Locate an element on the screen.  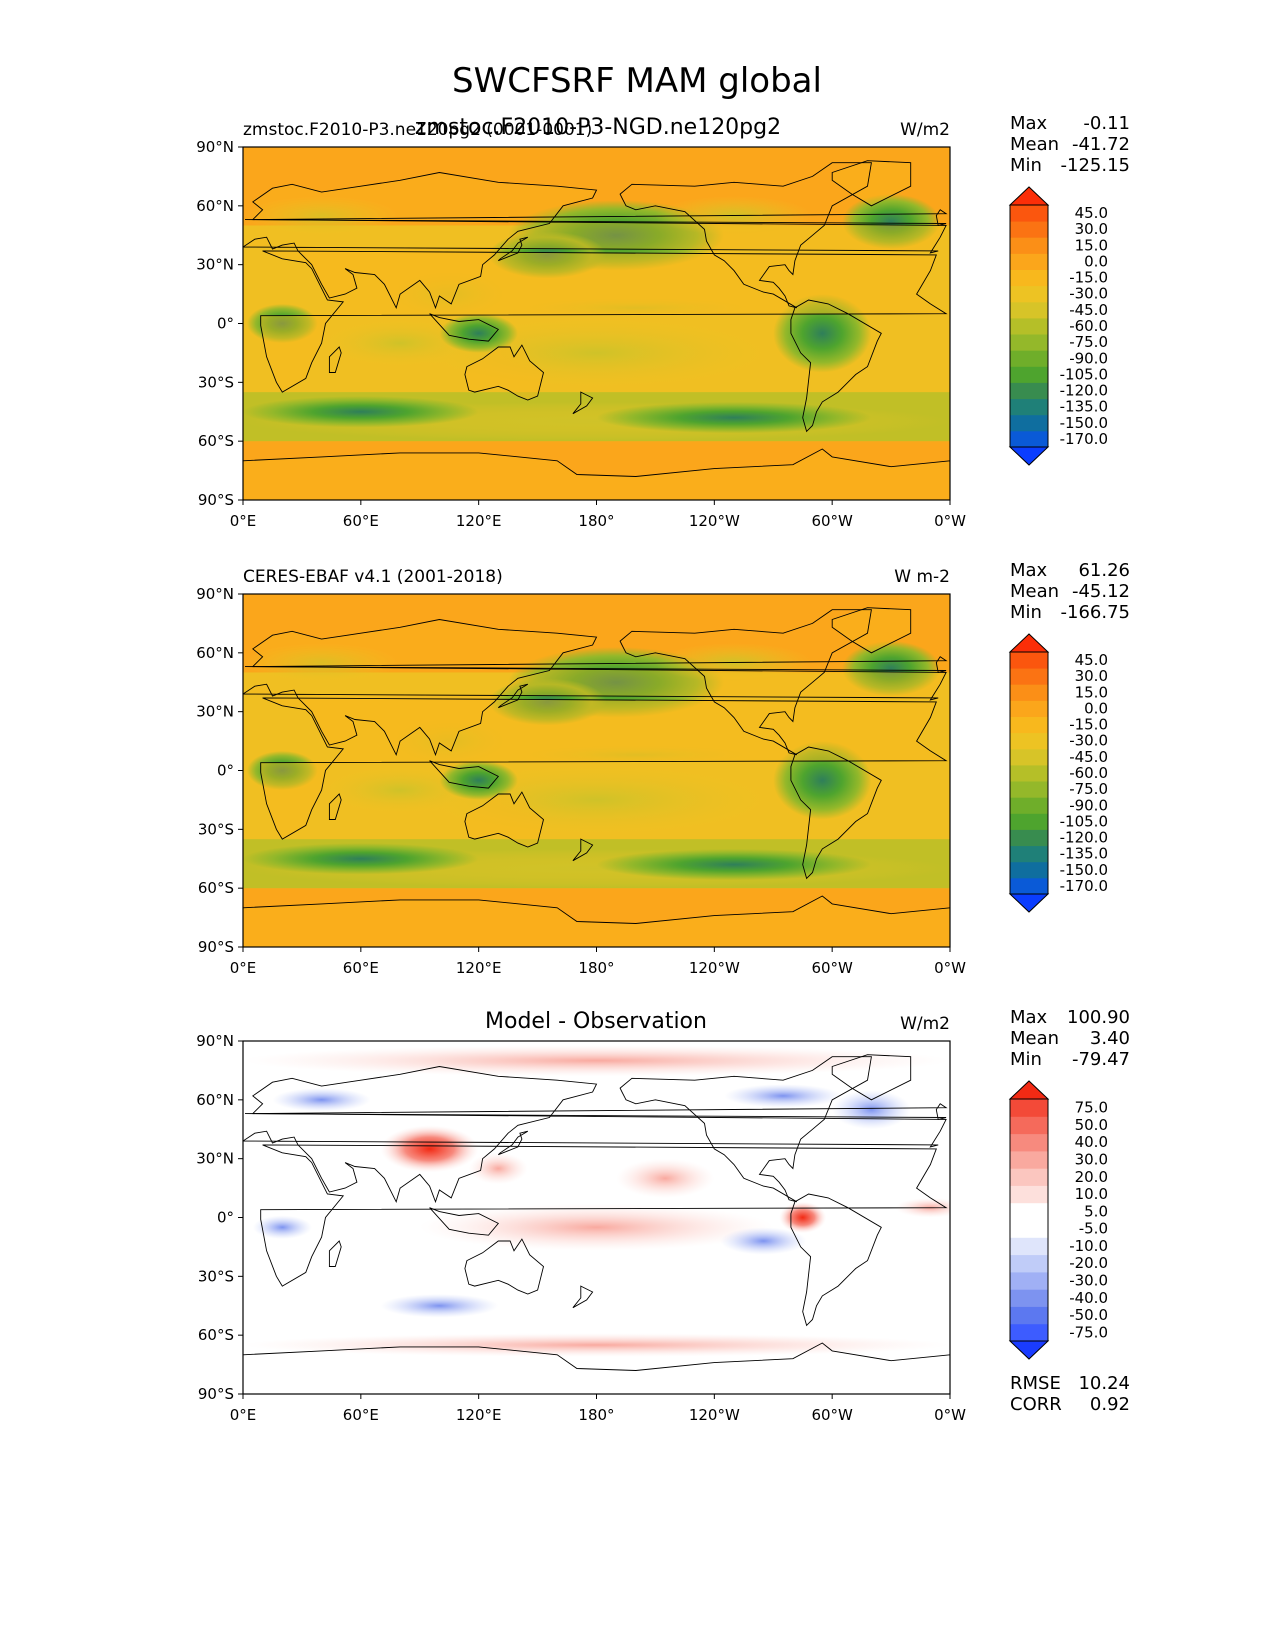
panel-2-stat-label: Min is located at coordinates (1026, 1059).